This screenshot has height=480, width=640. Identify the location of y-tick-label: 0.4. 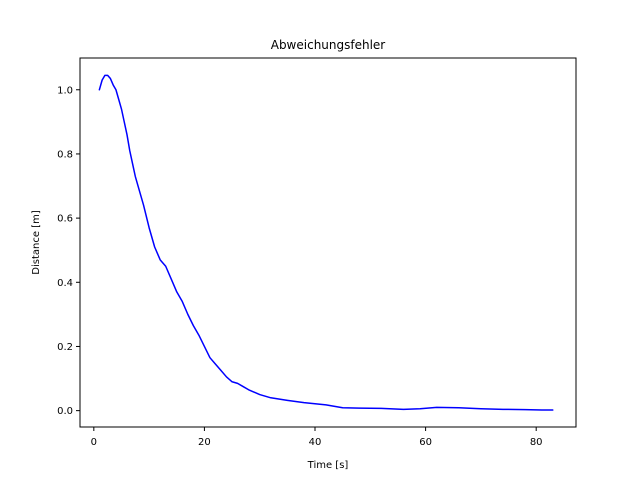
(65, 283).